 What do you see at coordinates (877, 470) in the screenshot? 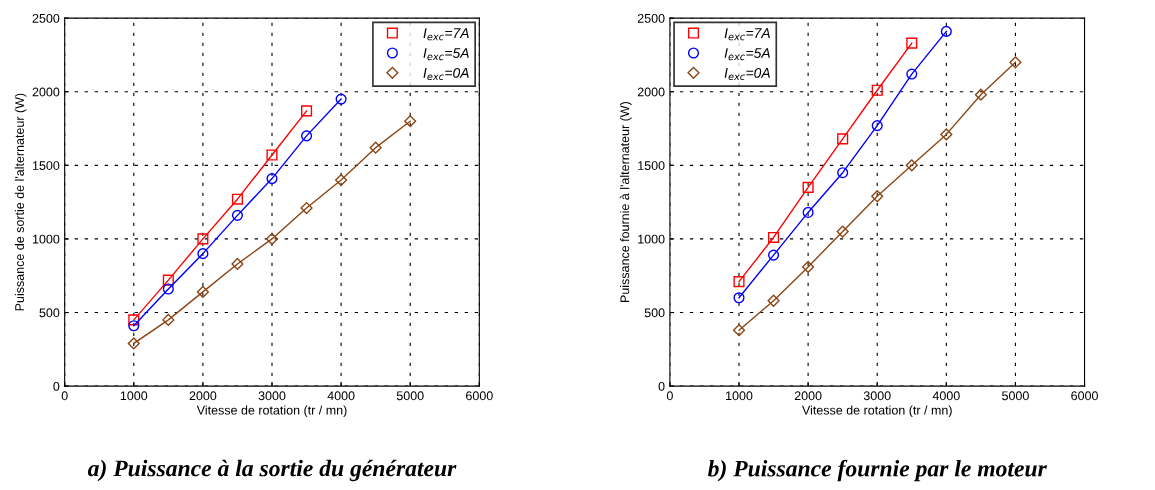
I see `text: b) Puissance fournie par le moteur` at bounding box center [877, 470].